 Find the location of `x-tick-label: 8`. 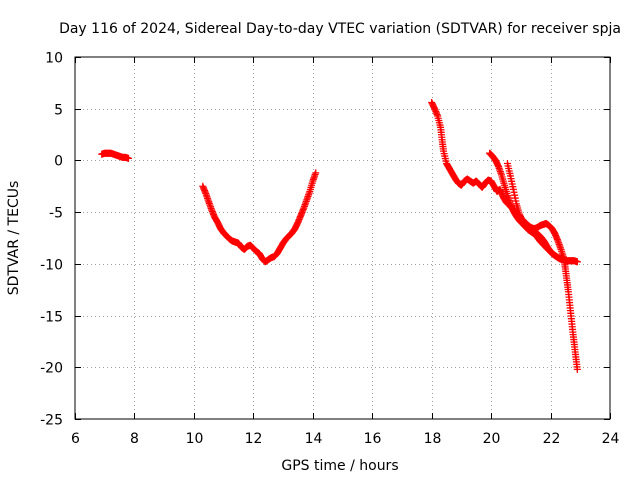

x-tick-label: 8 is located at coordinates (134, 439).